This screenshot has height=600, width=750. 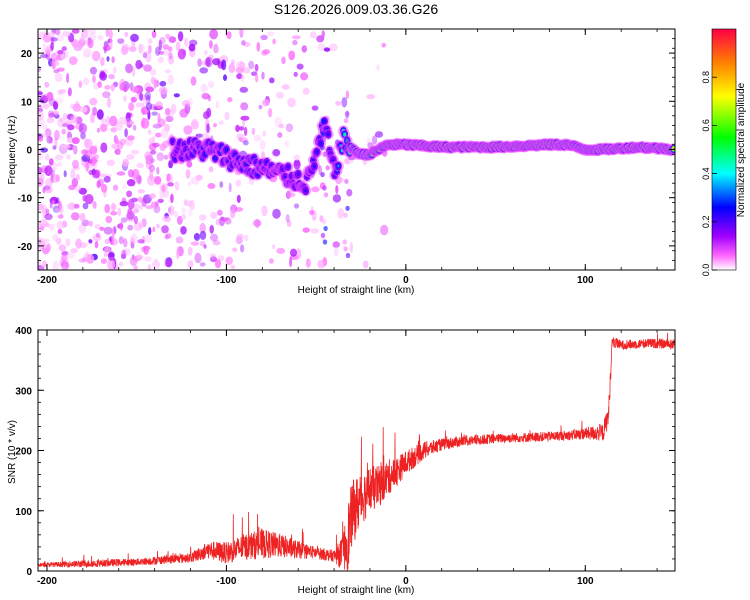 I want to click on y-tick-label: 20, so click(x=27, y=54).